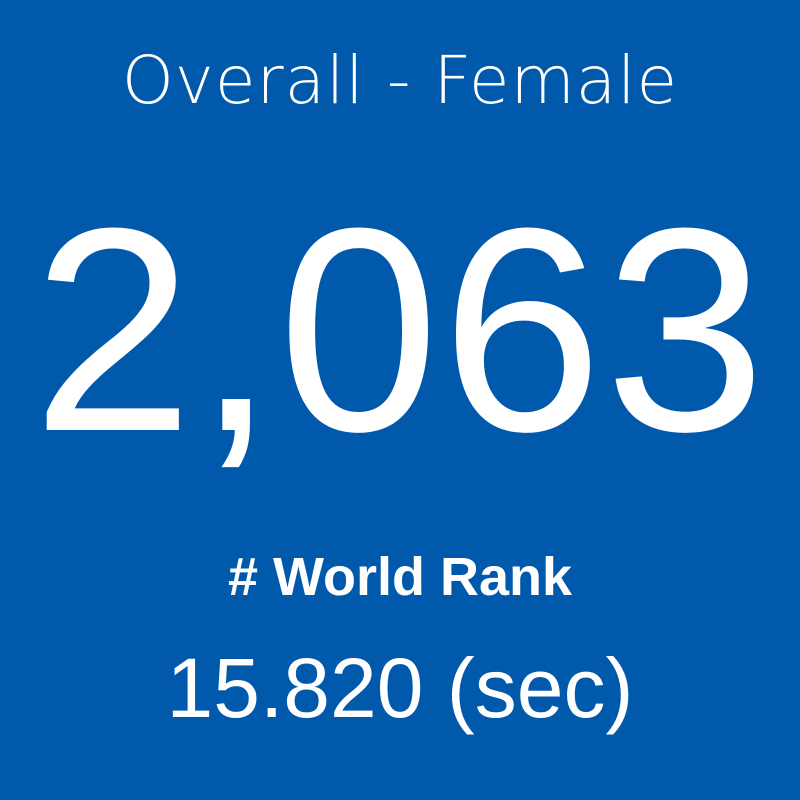 This screenshot has height=800, width=800. Describe the element at coordinates (400, 688) in the screenshot. I see `time-value: 15.820 (sec)` at that location.